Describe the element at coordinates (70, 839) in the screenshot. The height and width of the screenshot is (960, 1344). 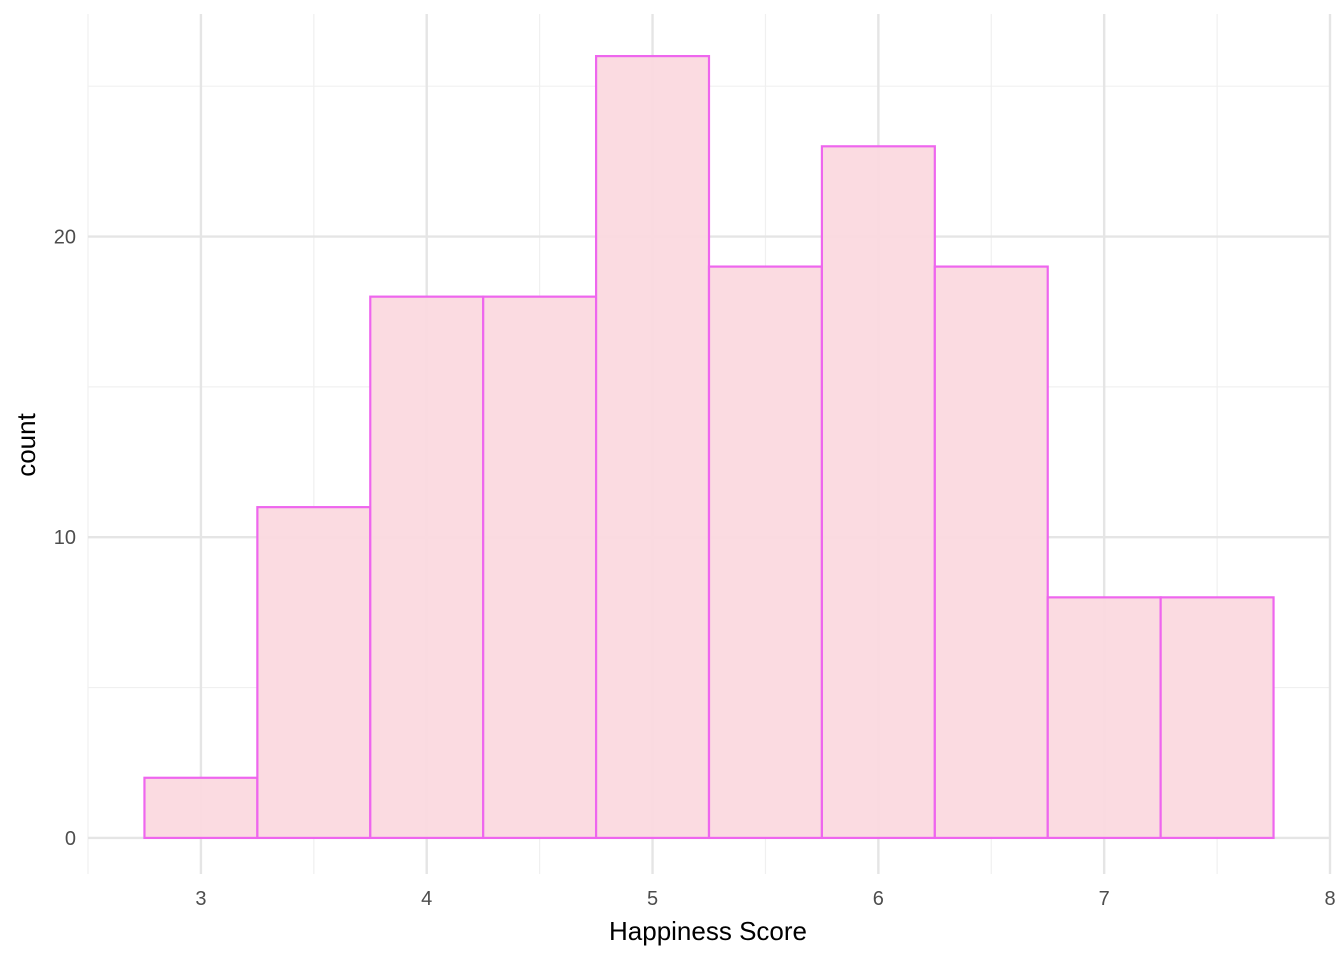
I see `y-tick-label: 0` at that location.